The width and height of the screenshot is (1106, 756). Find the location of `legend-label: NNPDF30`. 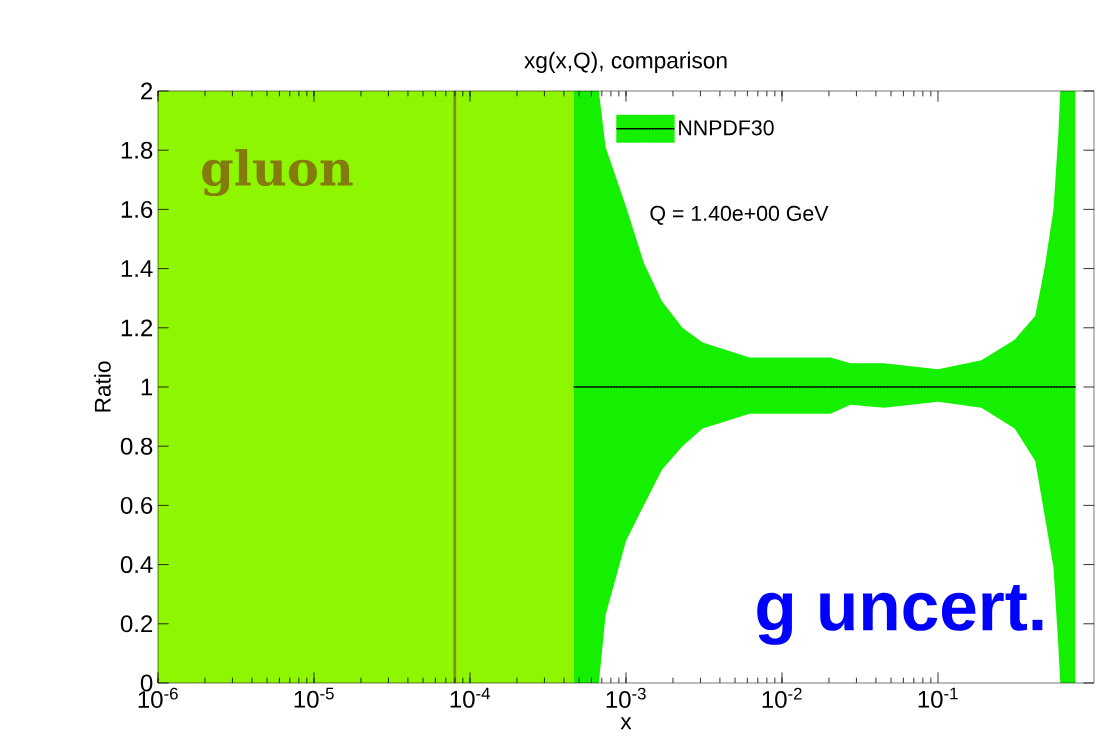

legend-label: NNPDF30 is located at coordinates (726, 128).